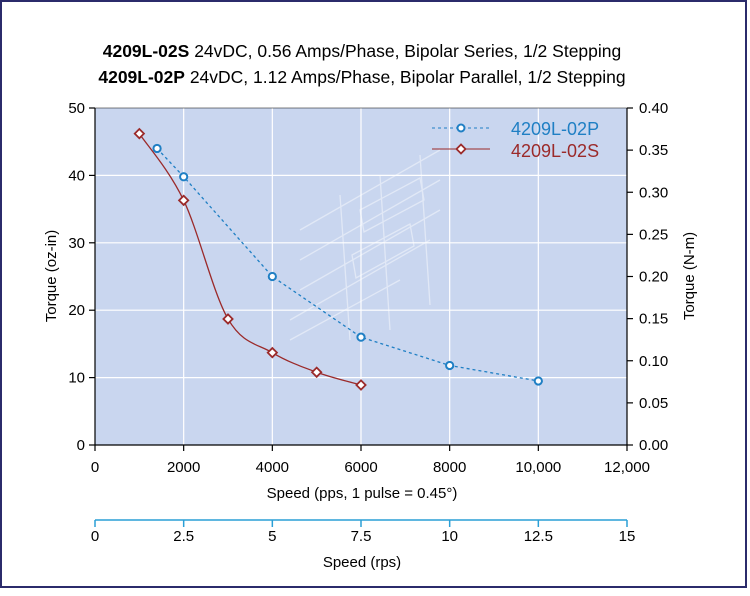  I want to click on y2-tick-label: 0.10, so click(653, 361).